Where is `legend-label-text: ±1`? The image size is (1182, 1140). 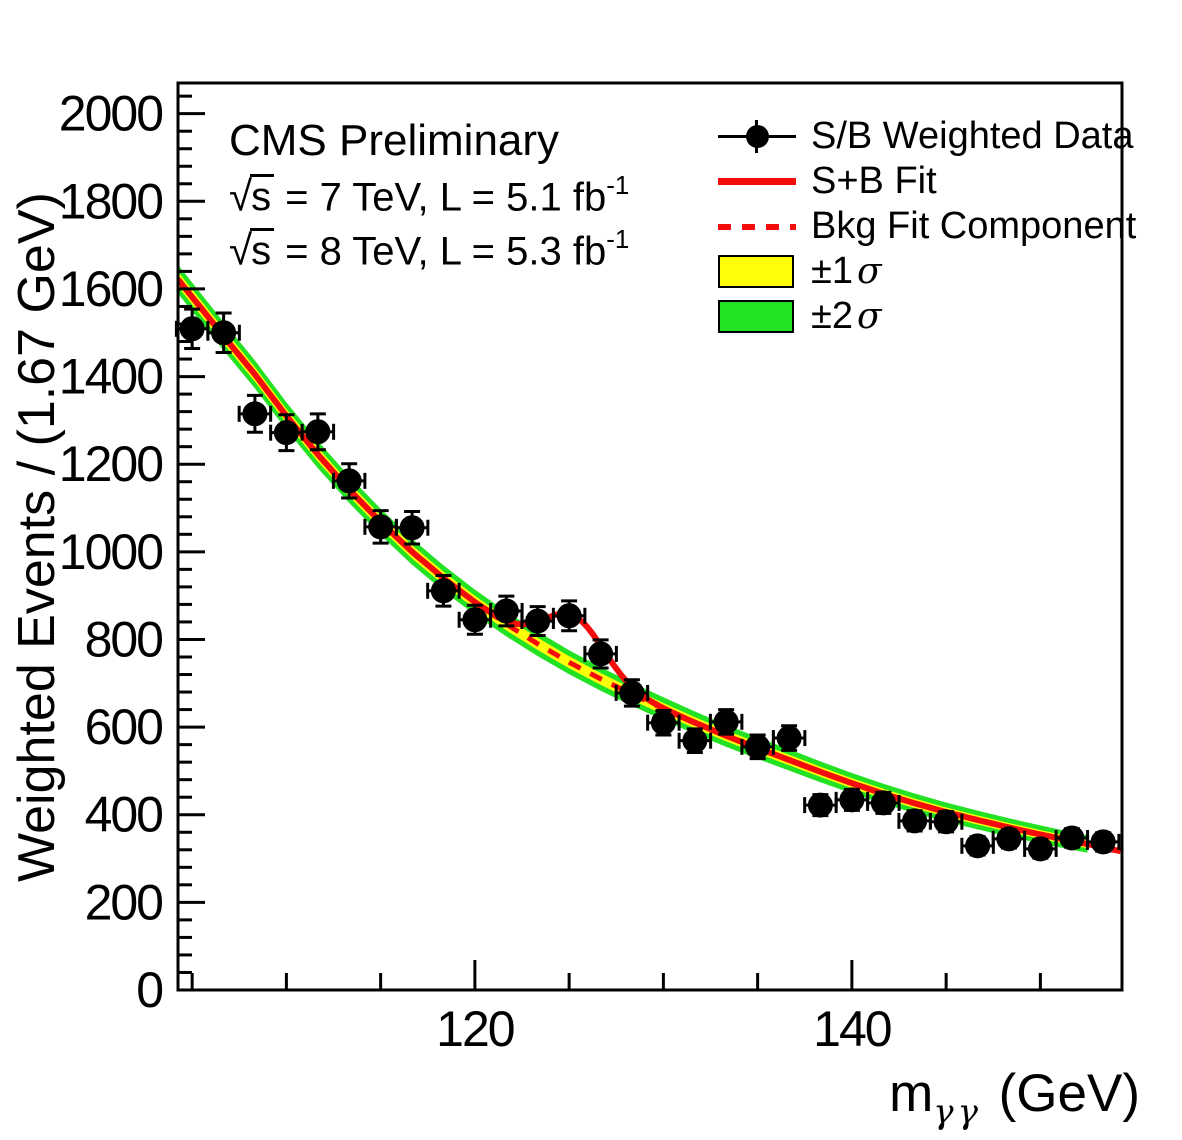 legend-label-text: ±1 is located at coordinates (832, 271).